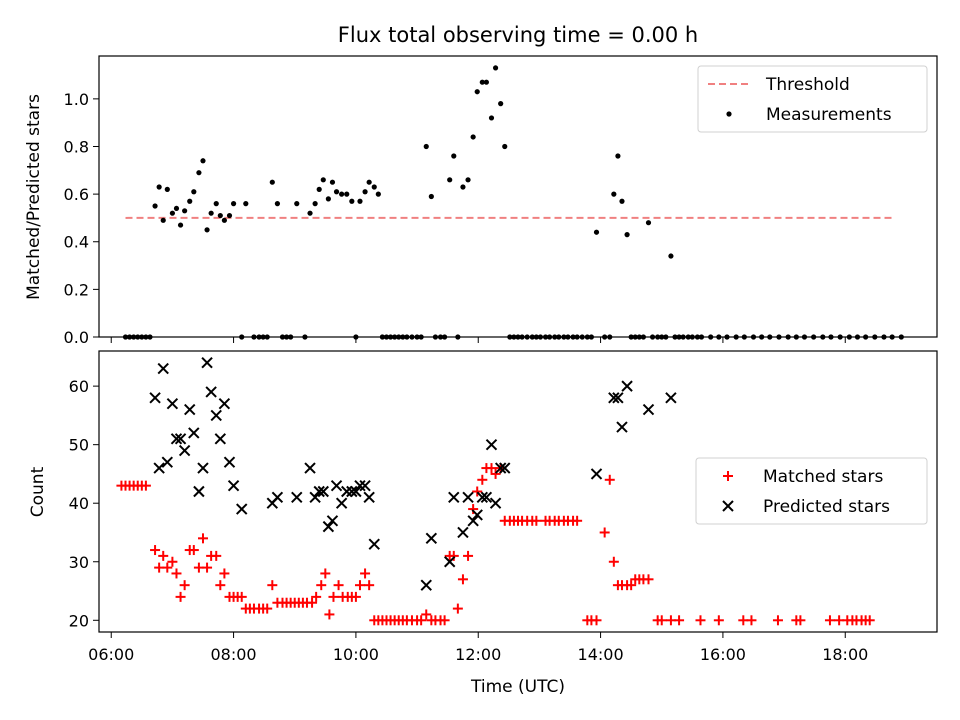 Image resolution: width=960 pixels, height=720 pixels. Describe the element at coordinates (728, 476) in the screenshot. I see `legend-matched-swatch` at that location.